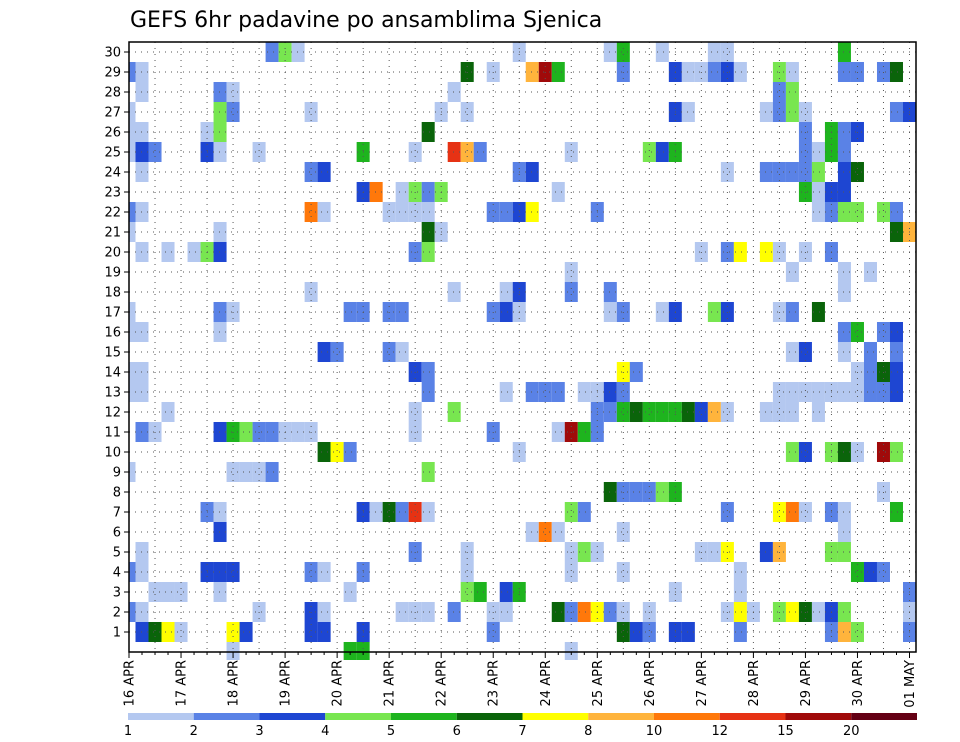 The image size is (960, 742). I want to click on x-tick-label: 27 APR, so click(702, 683).